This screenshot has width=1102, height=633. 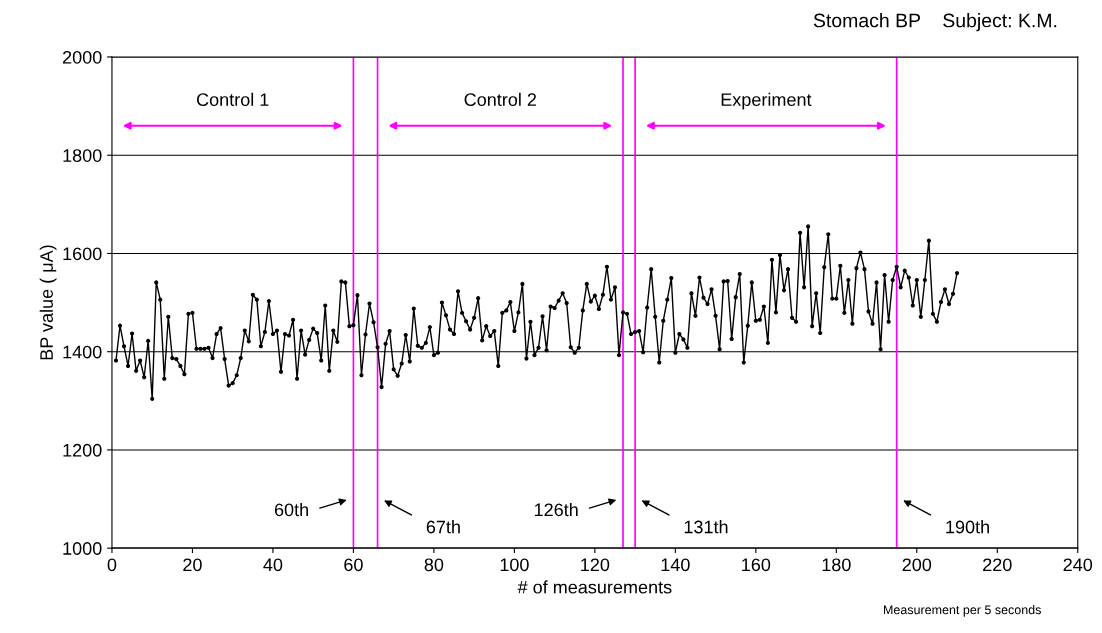 What do you see at coordinates (962, 611) in the screenshot?
I see `text: Measurement per 5 seconds` at bounding box center [962, 611].